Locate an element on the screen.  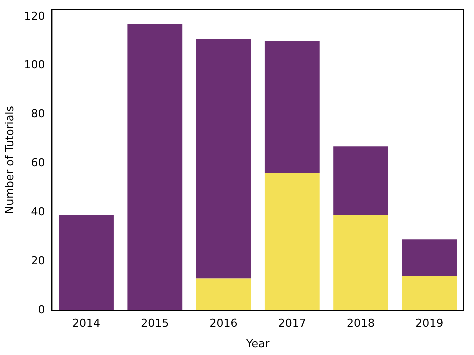
y-tick-label: 80 is located at coordinates (38, 114).